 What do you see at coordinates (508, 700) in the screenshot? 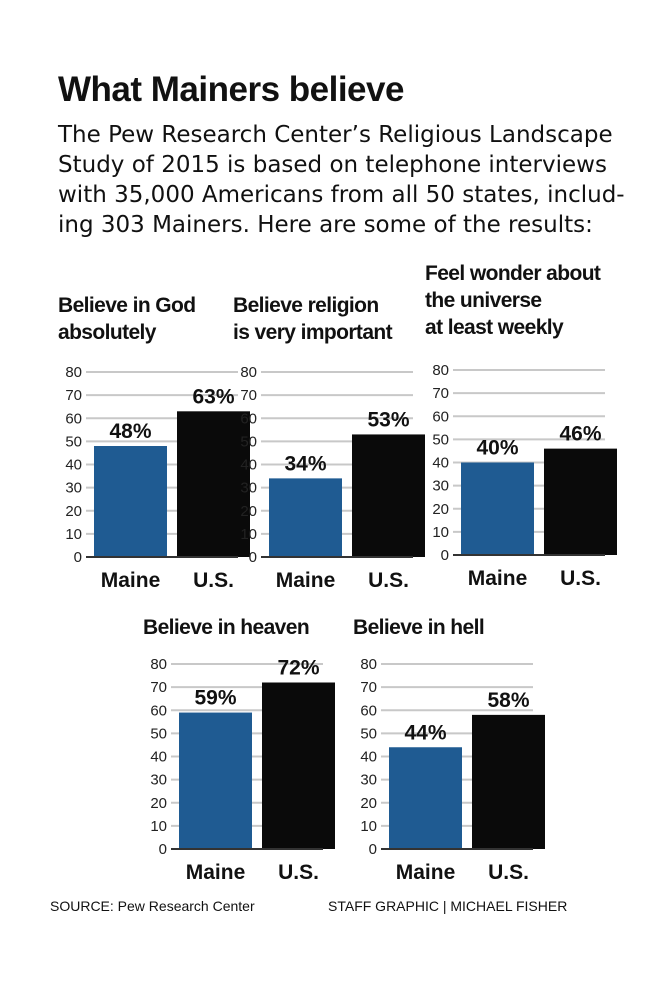
I see `data-label: 58%` at bounding box center [508, 700].